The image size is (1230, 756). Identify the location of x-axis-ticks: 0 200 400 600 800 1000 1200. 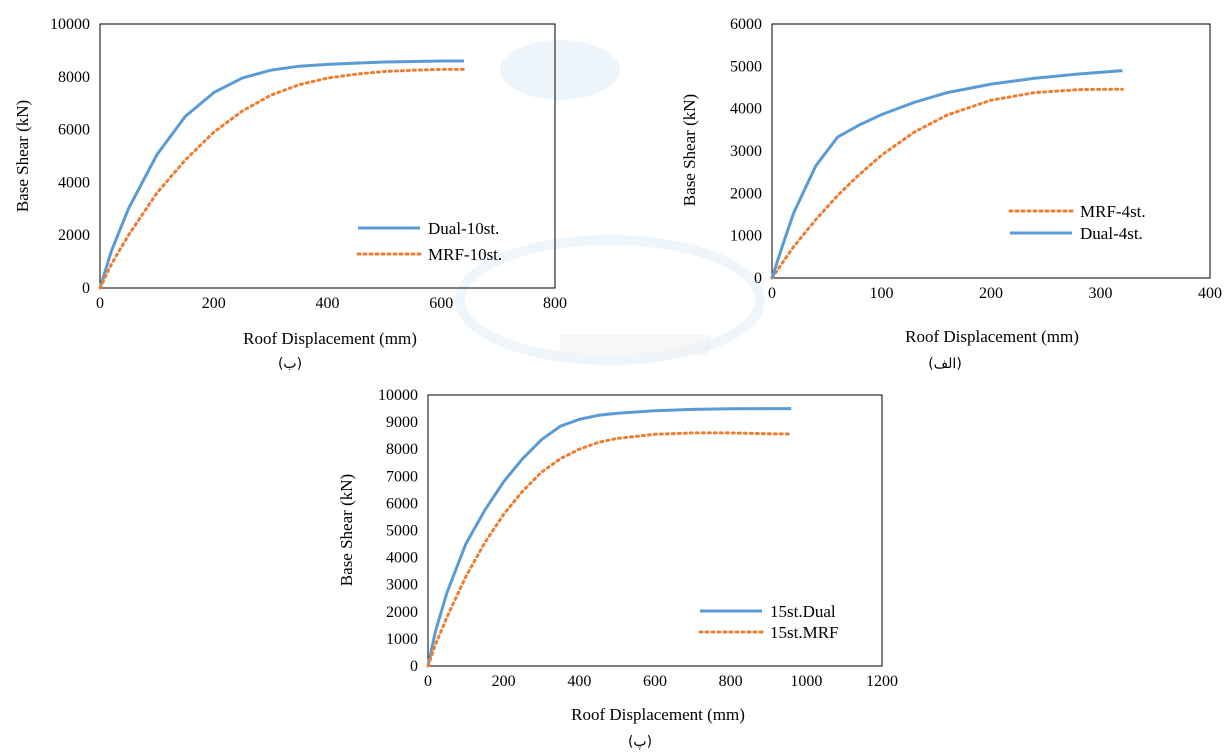
(661, 681).